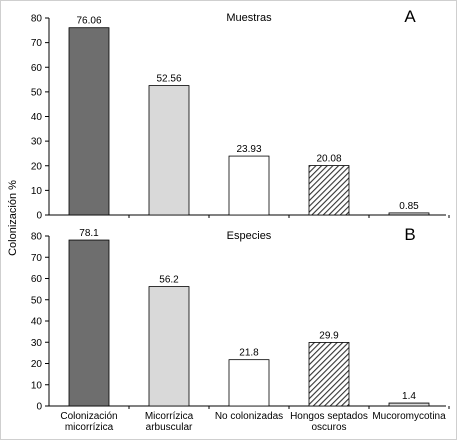 The width and height of the screenshot is (457, 445). What do you see at coordinates (410, 16) in the screenshot?
I see `panel-letter: A` at bounding box center [410, 16].